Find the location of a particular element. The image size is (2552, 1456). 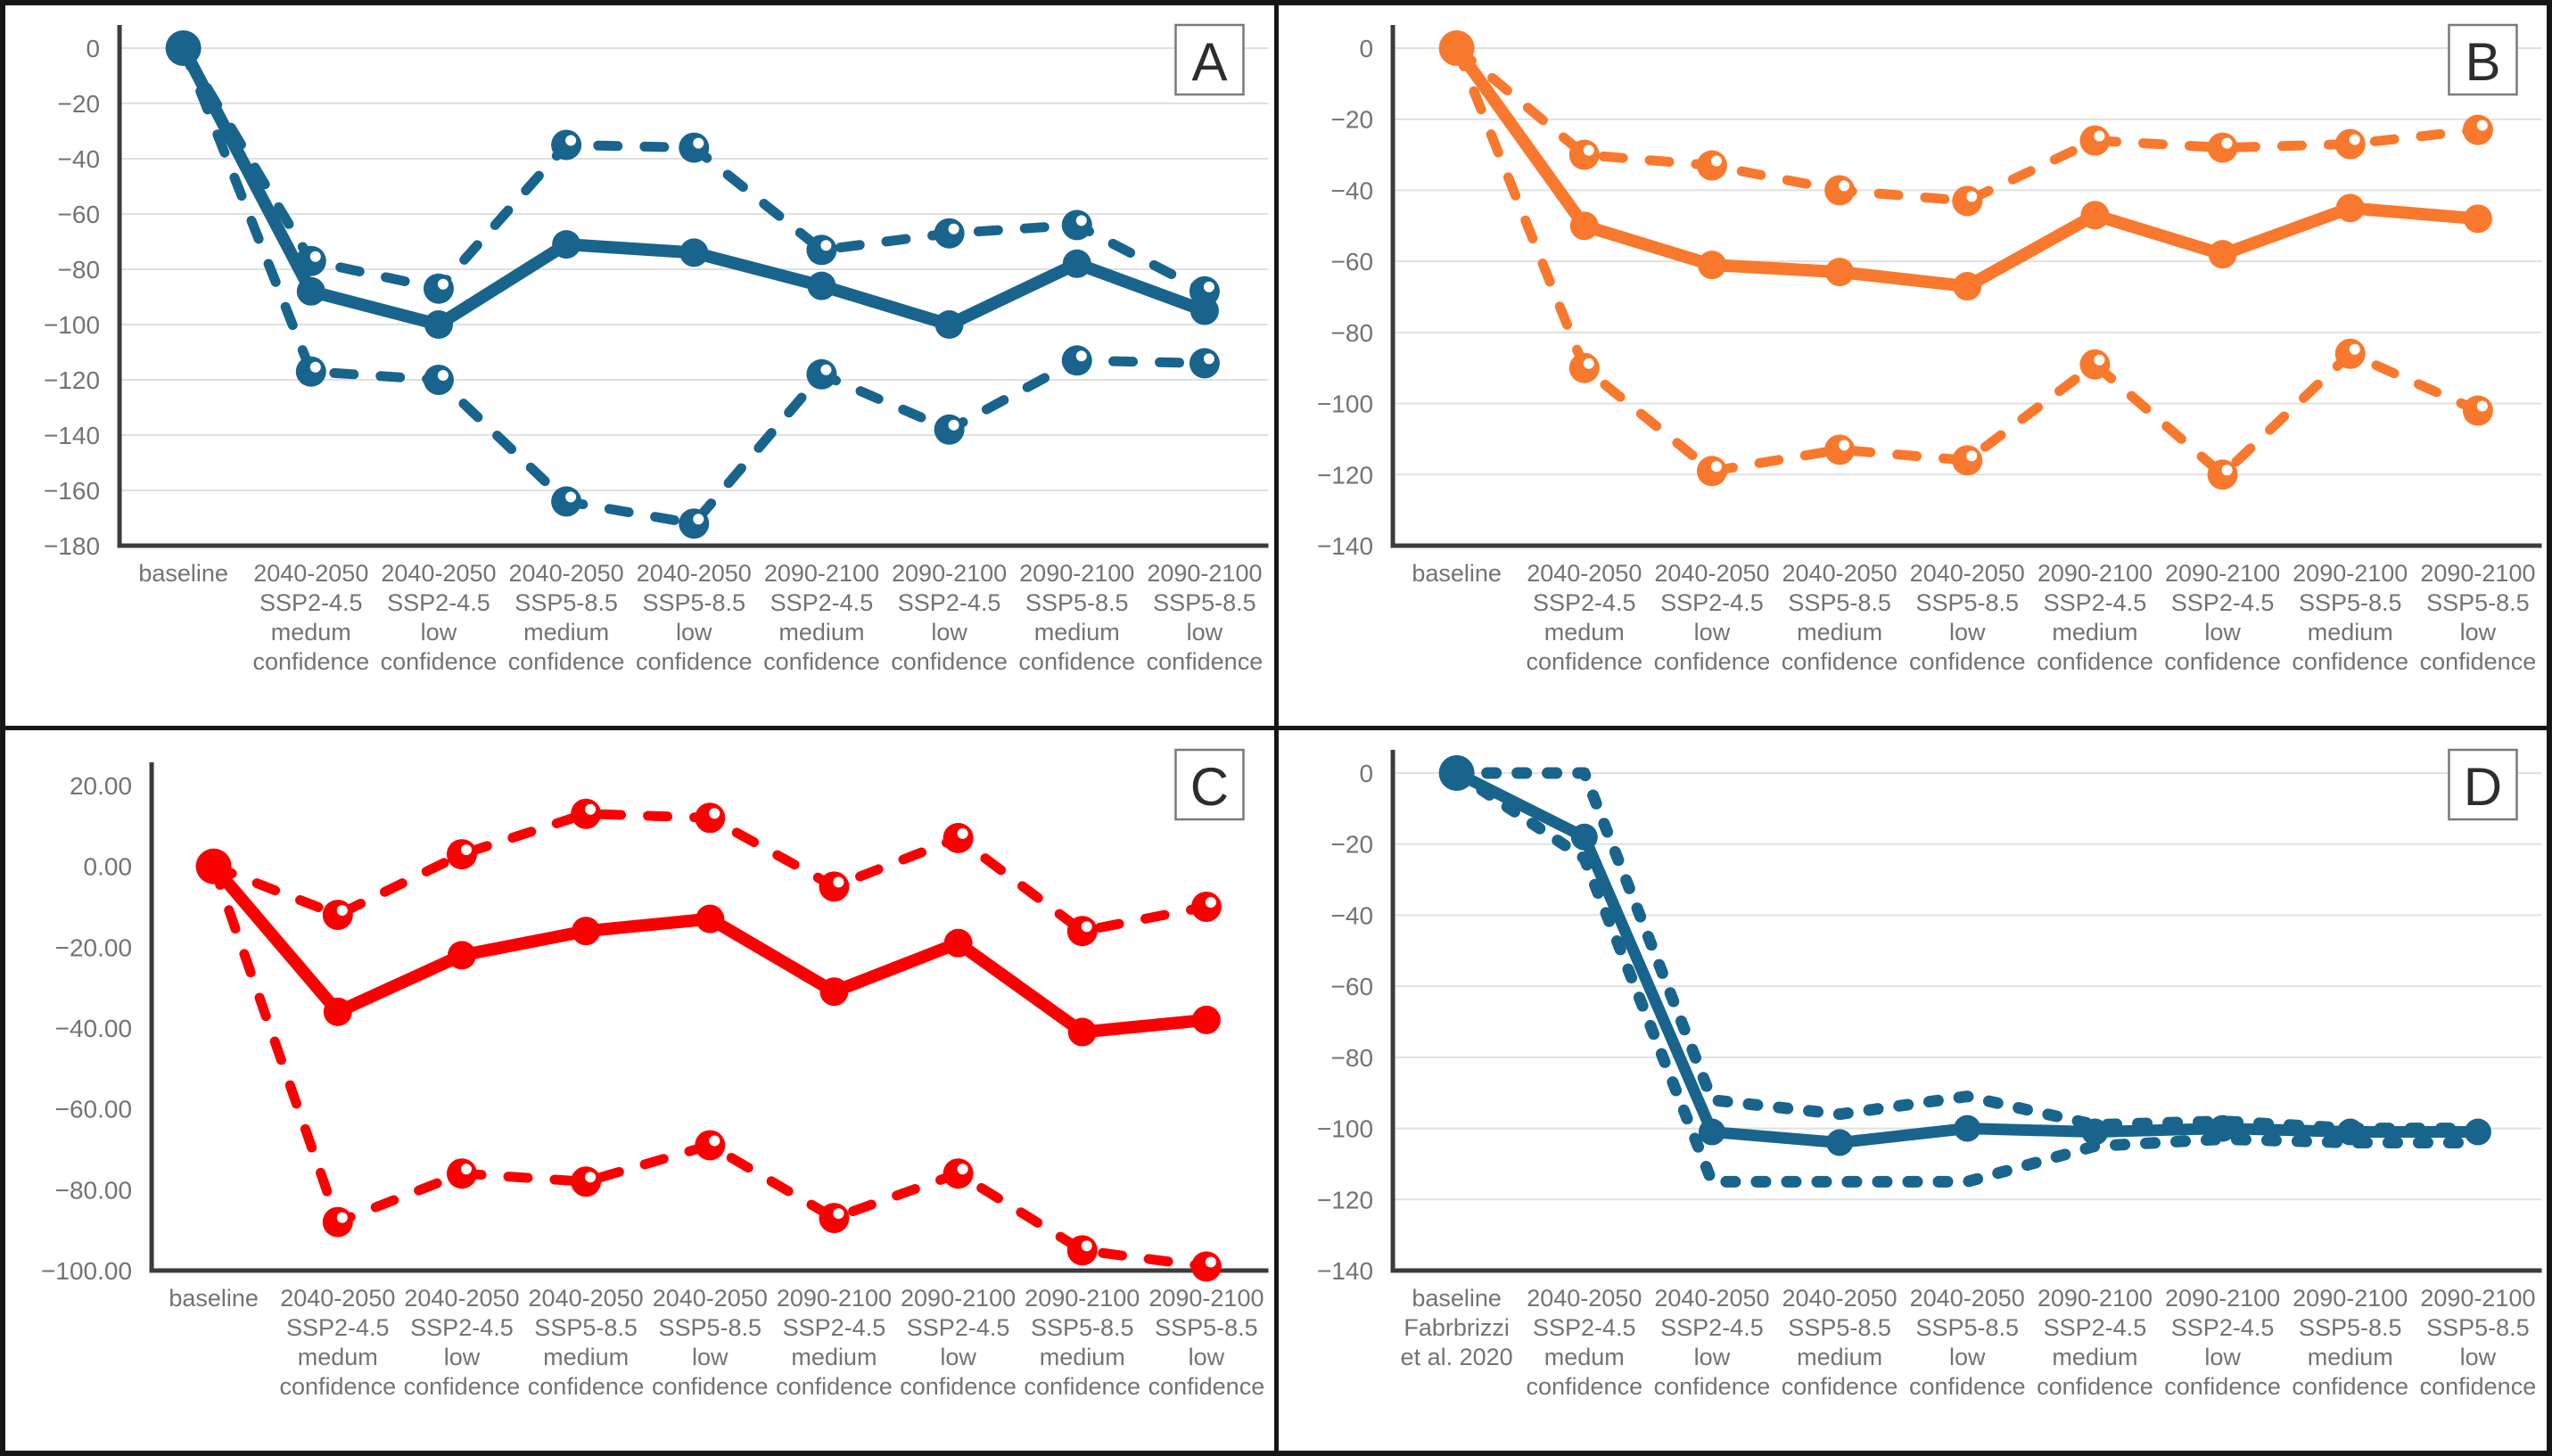

x-category-label-line: et al. 2020 is located at coordinates (1456, 1357).